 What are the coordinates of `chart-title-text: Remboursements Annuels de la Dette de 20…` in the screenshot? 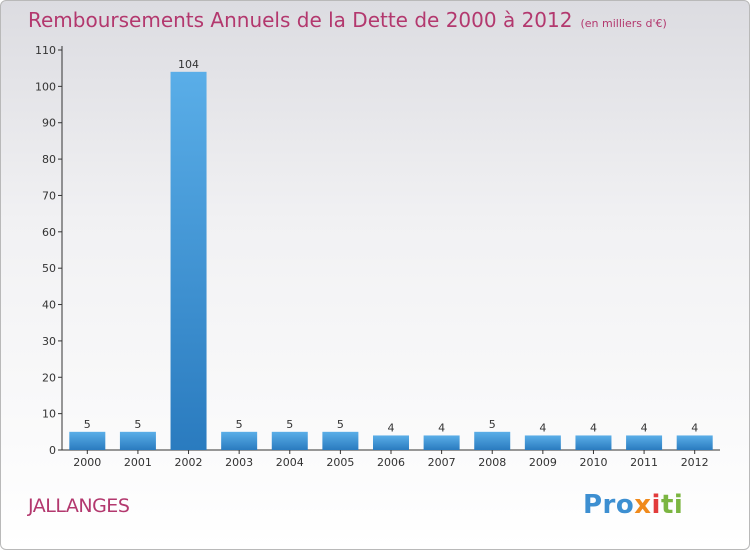 It's located at (300, 20).